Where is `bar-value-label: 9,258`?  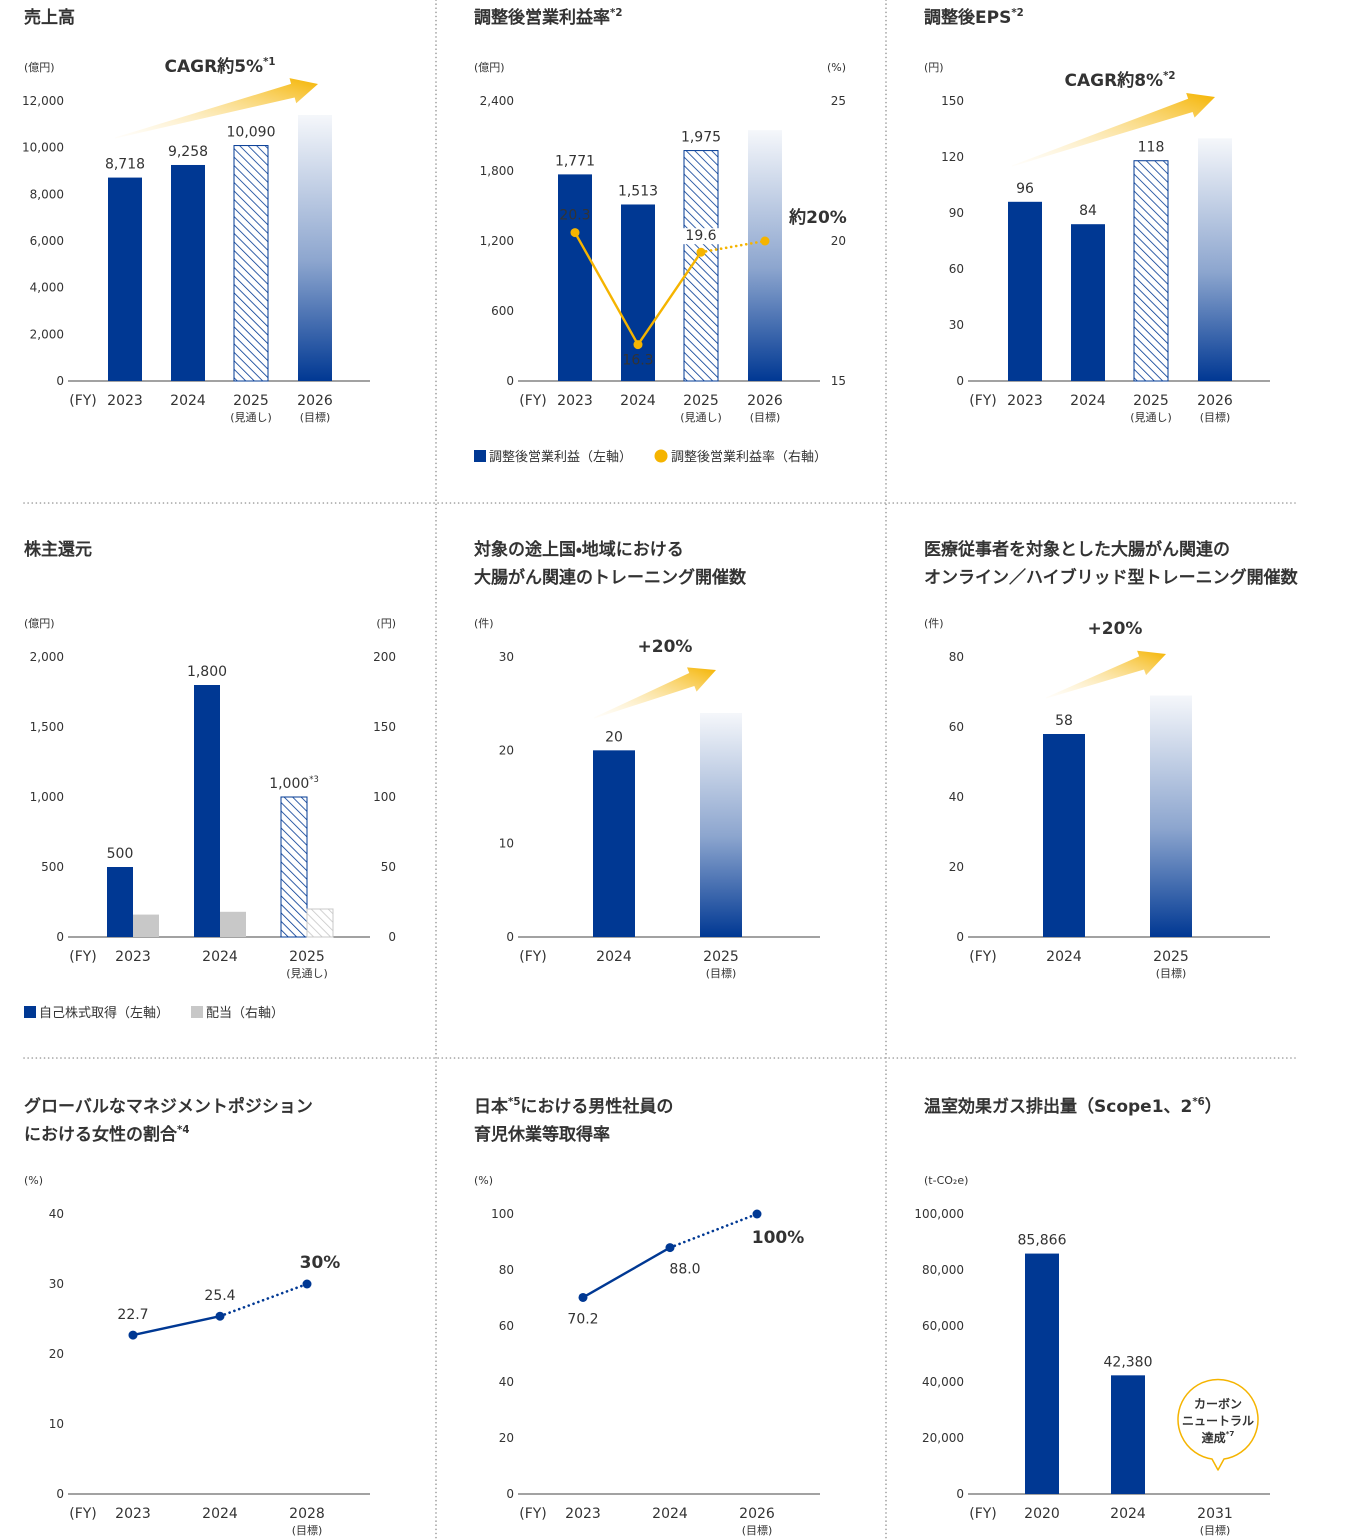
bar-value-label: 9,258 is located at coordinates (188, 152).